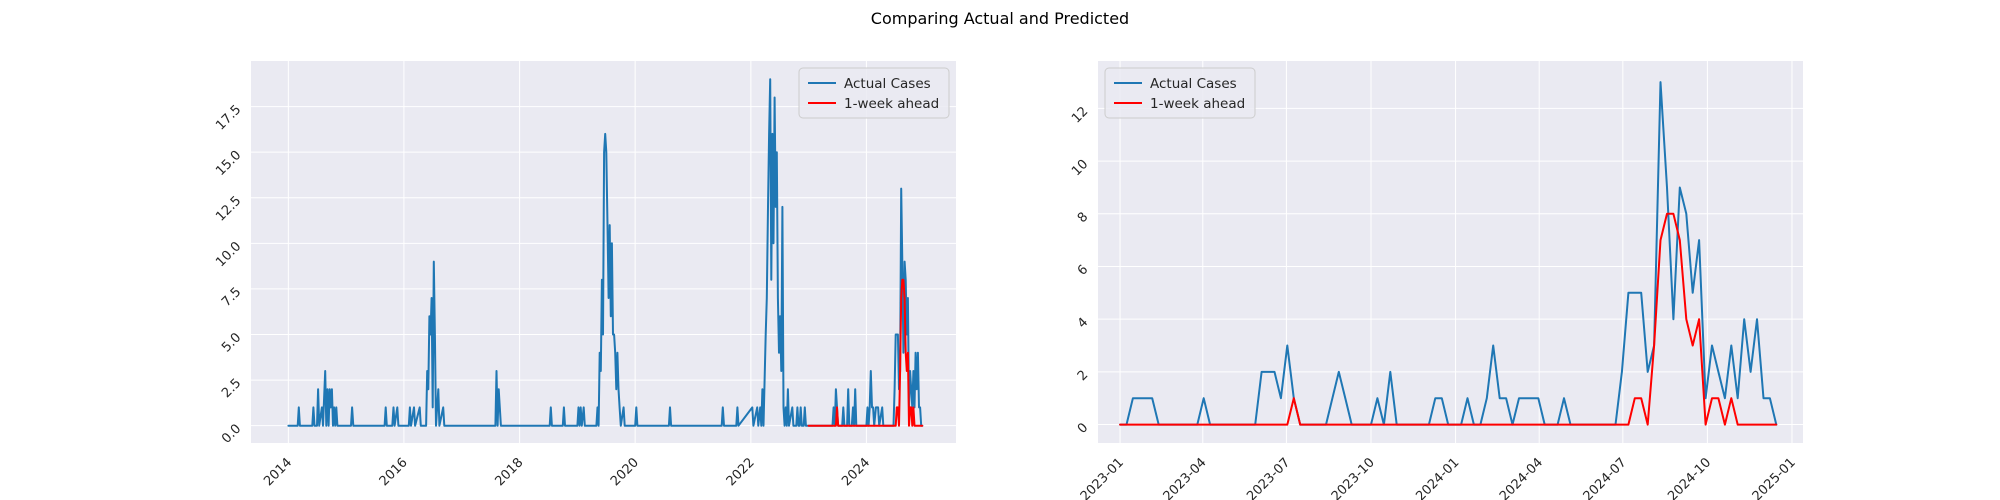 The image size is (2000, 500). I want to click on x-tick-label: 2024-07, so click(1605, 477).